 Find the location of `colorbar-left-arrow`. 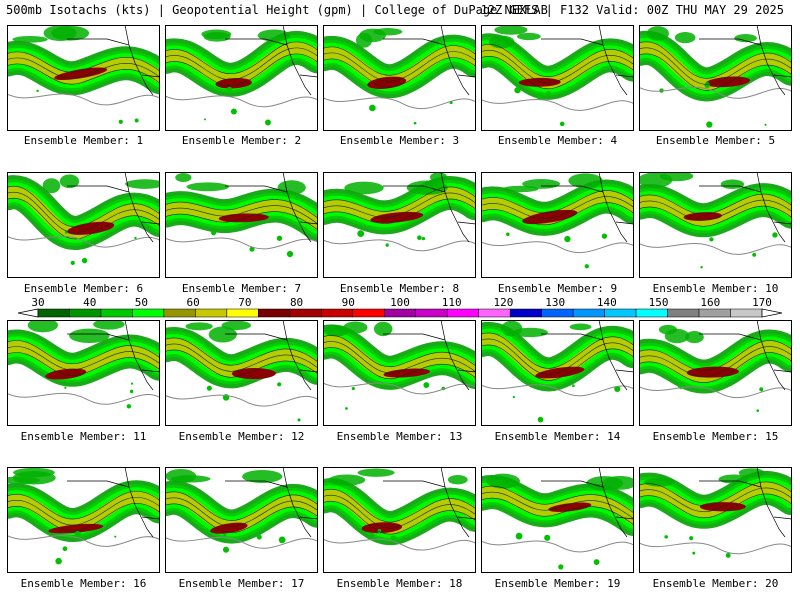

colorbar-left-arrow is located at coordinates (28, 313).